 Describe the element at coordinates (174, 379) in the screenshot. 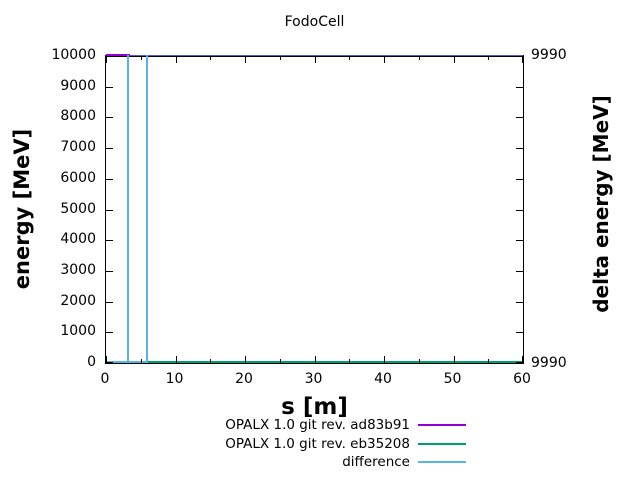

I see `x-tick-label: 10` at that location.